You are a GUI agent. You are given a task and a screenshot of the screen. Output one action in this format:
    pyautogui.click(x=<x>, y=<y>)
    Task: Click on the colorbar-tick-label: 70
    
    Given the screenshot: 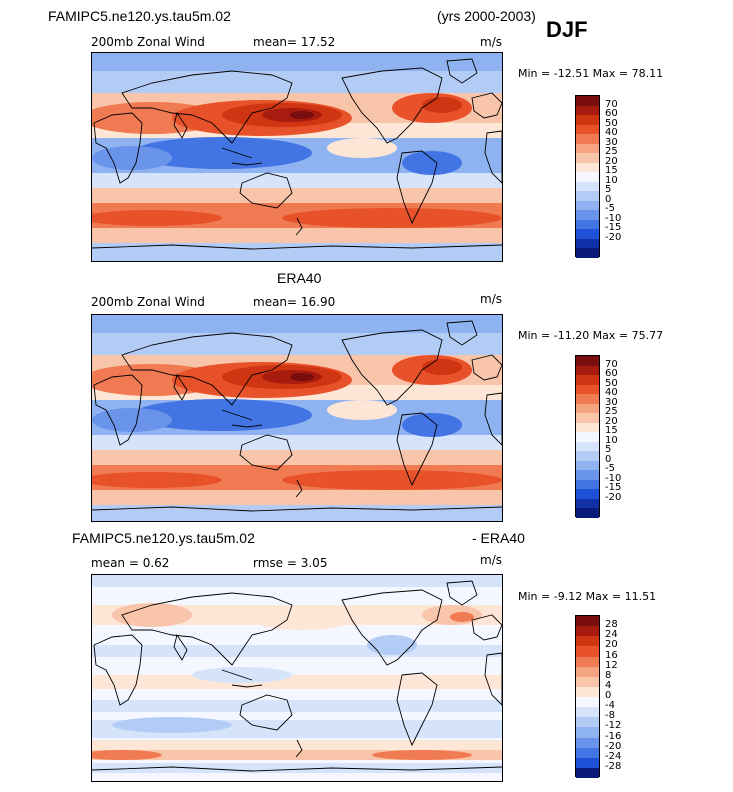 What is the action you would take?
    pyautogui.click(x=611, y=104)
    